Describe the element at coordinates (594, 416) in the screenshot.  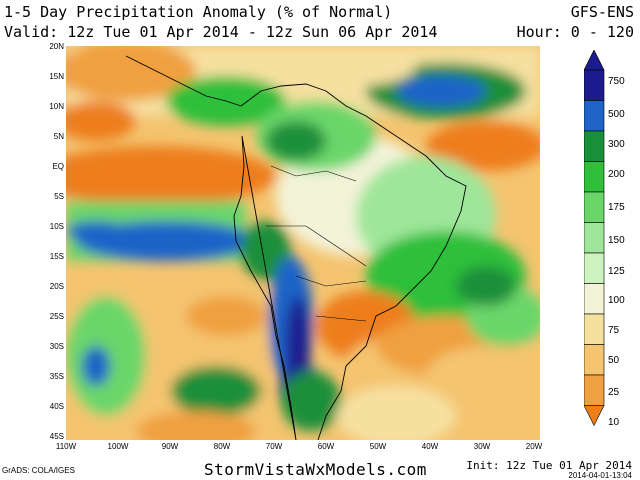
I see `colorbar-cap-bottom` at that location.